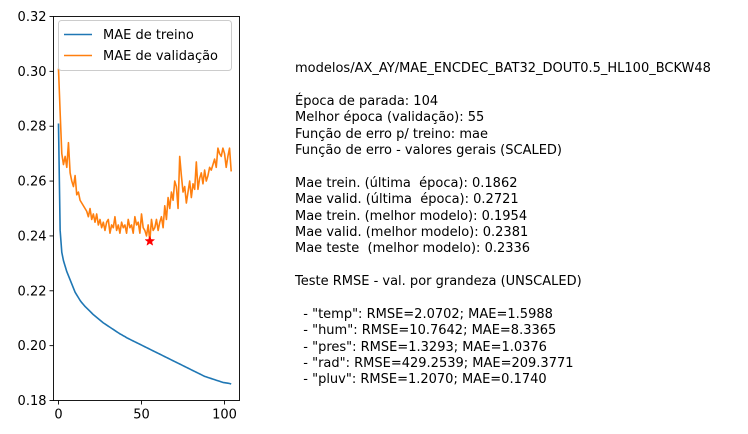 This screenshot has height=434, width=748. Describe the element at coordinates (391, 134) in the screenshot. I see `info-line: Função de erro p/ treino: mae` at that location.